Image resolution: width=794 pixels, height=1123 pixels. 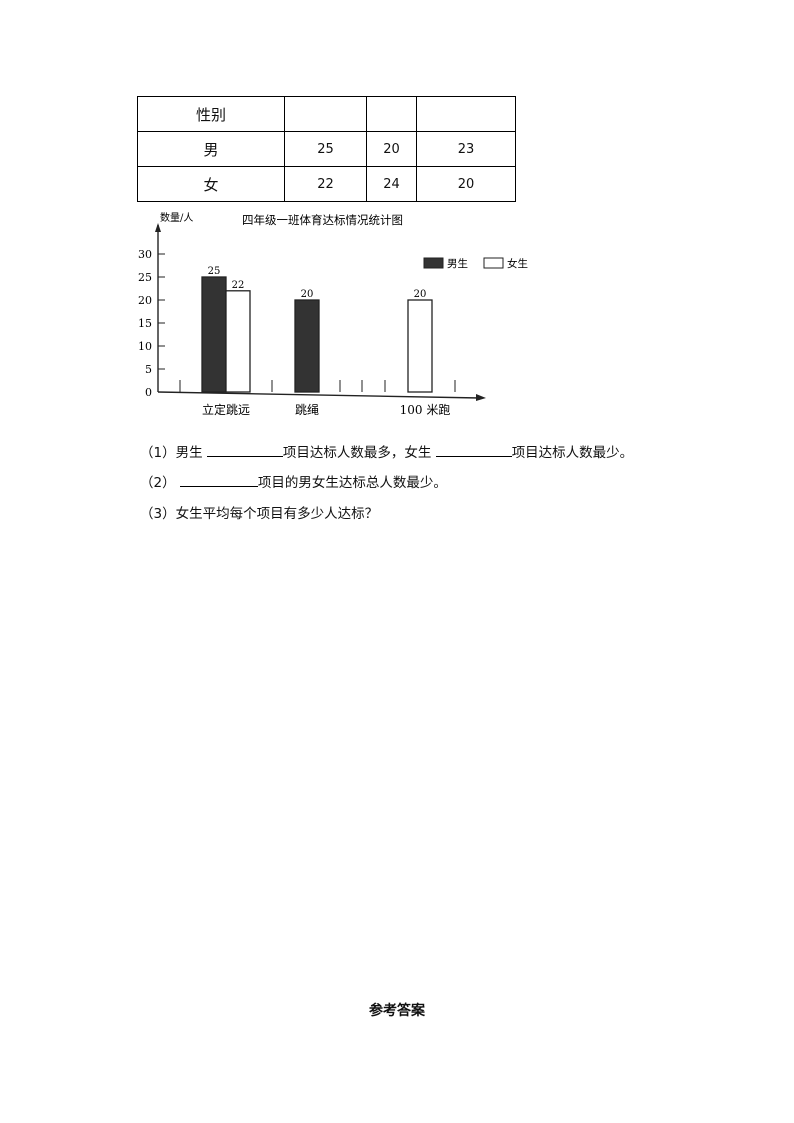 What do you see at coordinates (457, 263) in the screenshot?
I see `legend-label: 男生` at bounding box center [457, 263].